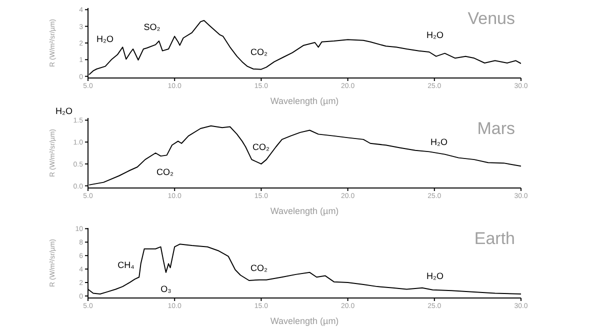 The image size is (590, 331). What do you see at coordinates (166, 289) in the screenshot?
I see `annotation: O₃` at bounding box center [166, 289].